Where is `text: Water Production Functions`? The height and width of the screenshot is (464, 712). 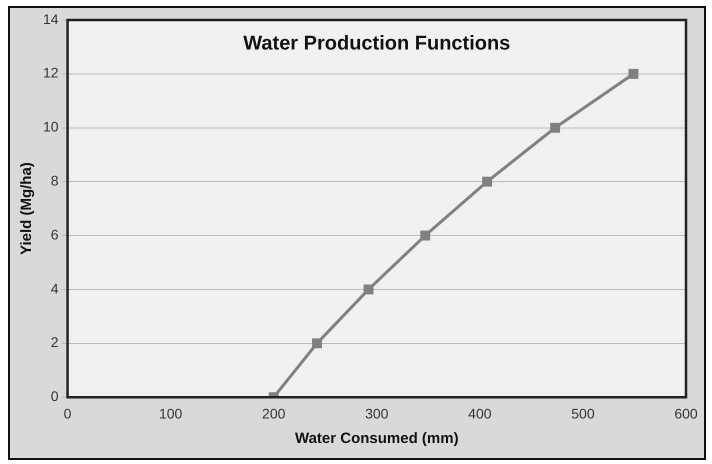 text: Water Production Functions is located at coordinates (376, 43).